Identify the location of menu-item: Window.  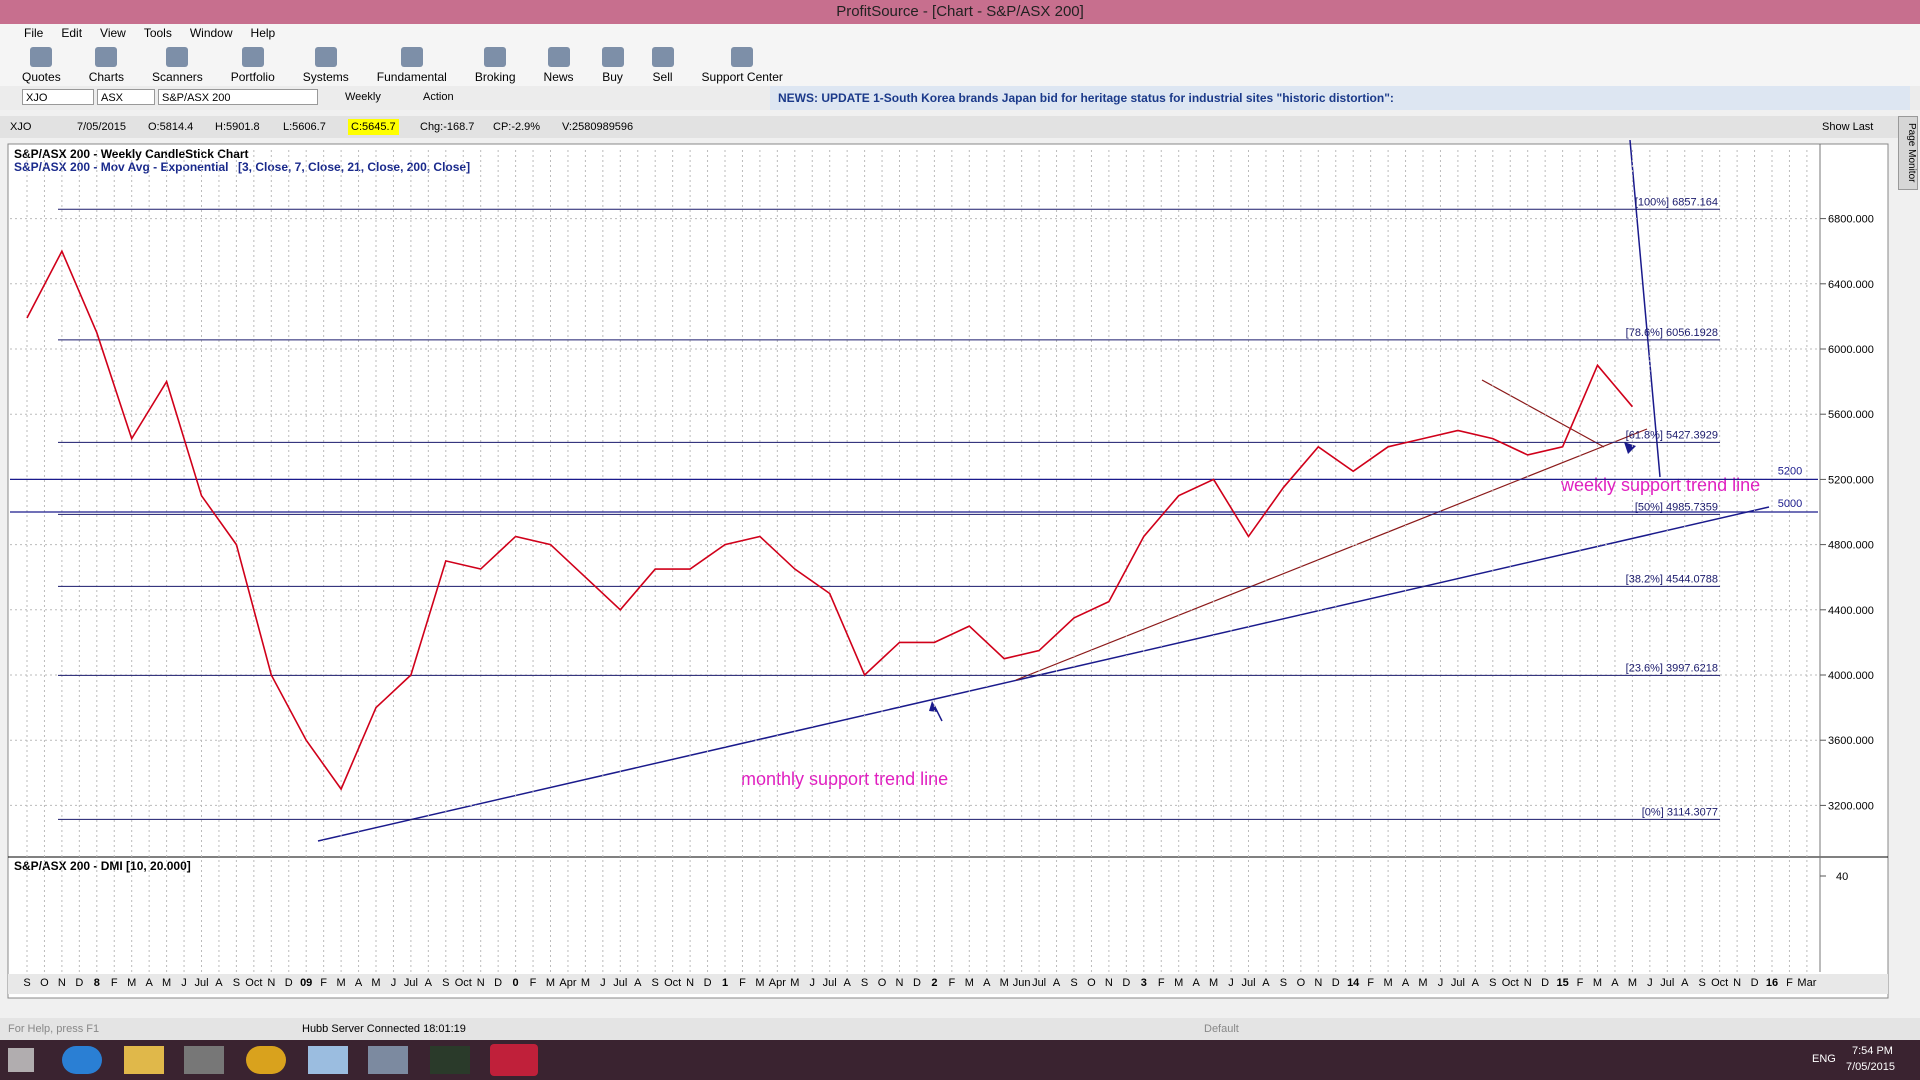
(211, 33).